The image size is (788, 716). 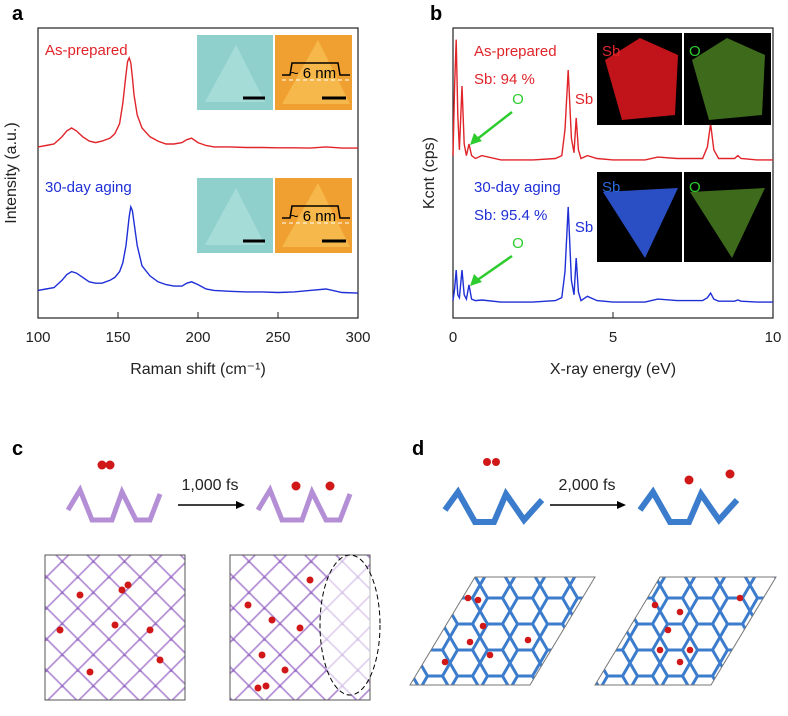 What do you see at coordinates (277, 337) in the screenshot?
I see `x-tick-label: 250` at bounding box center [277, 337].